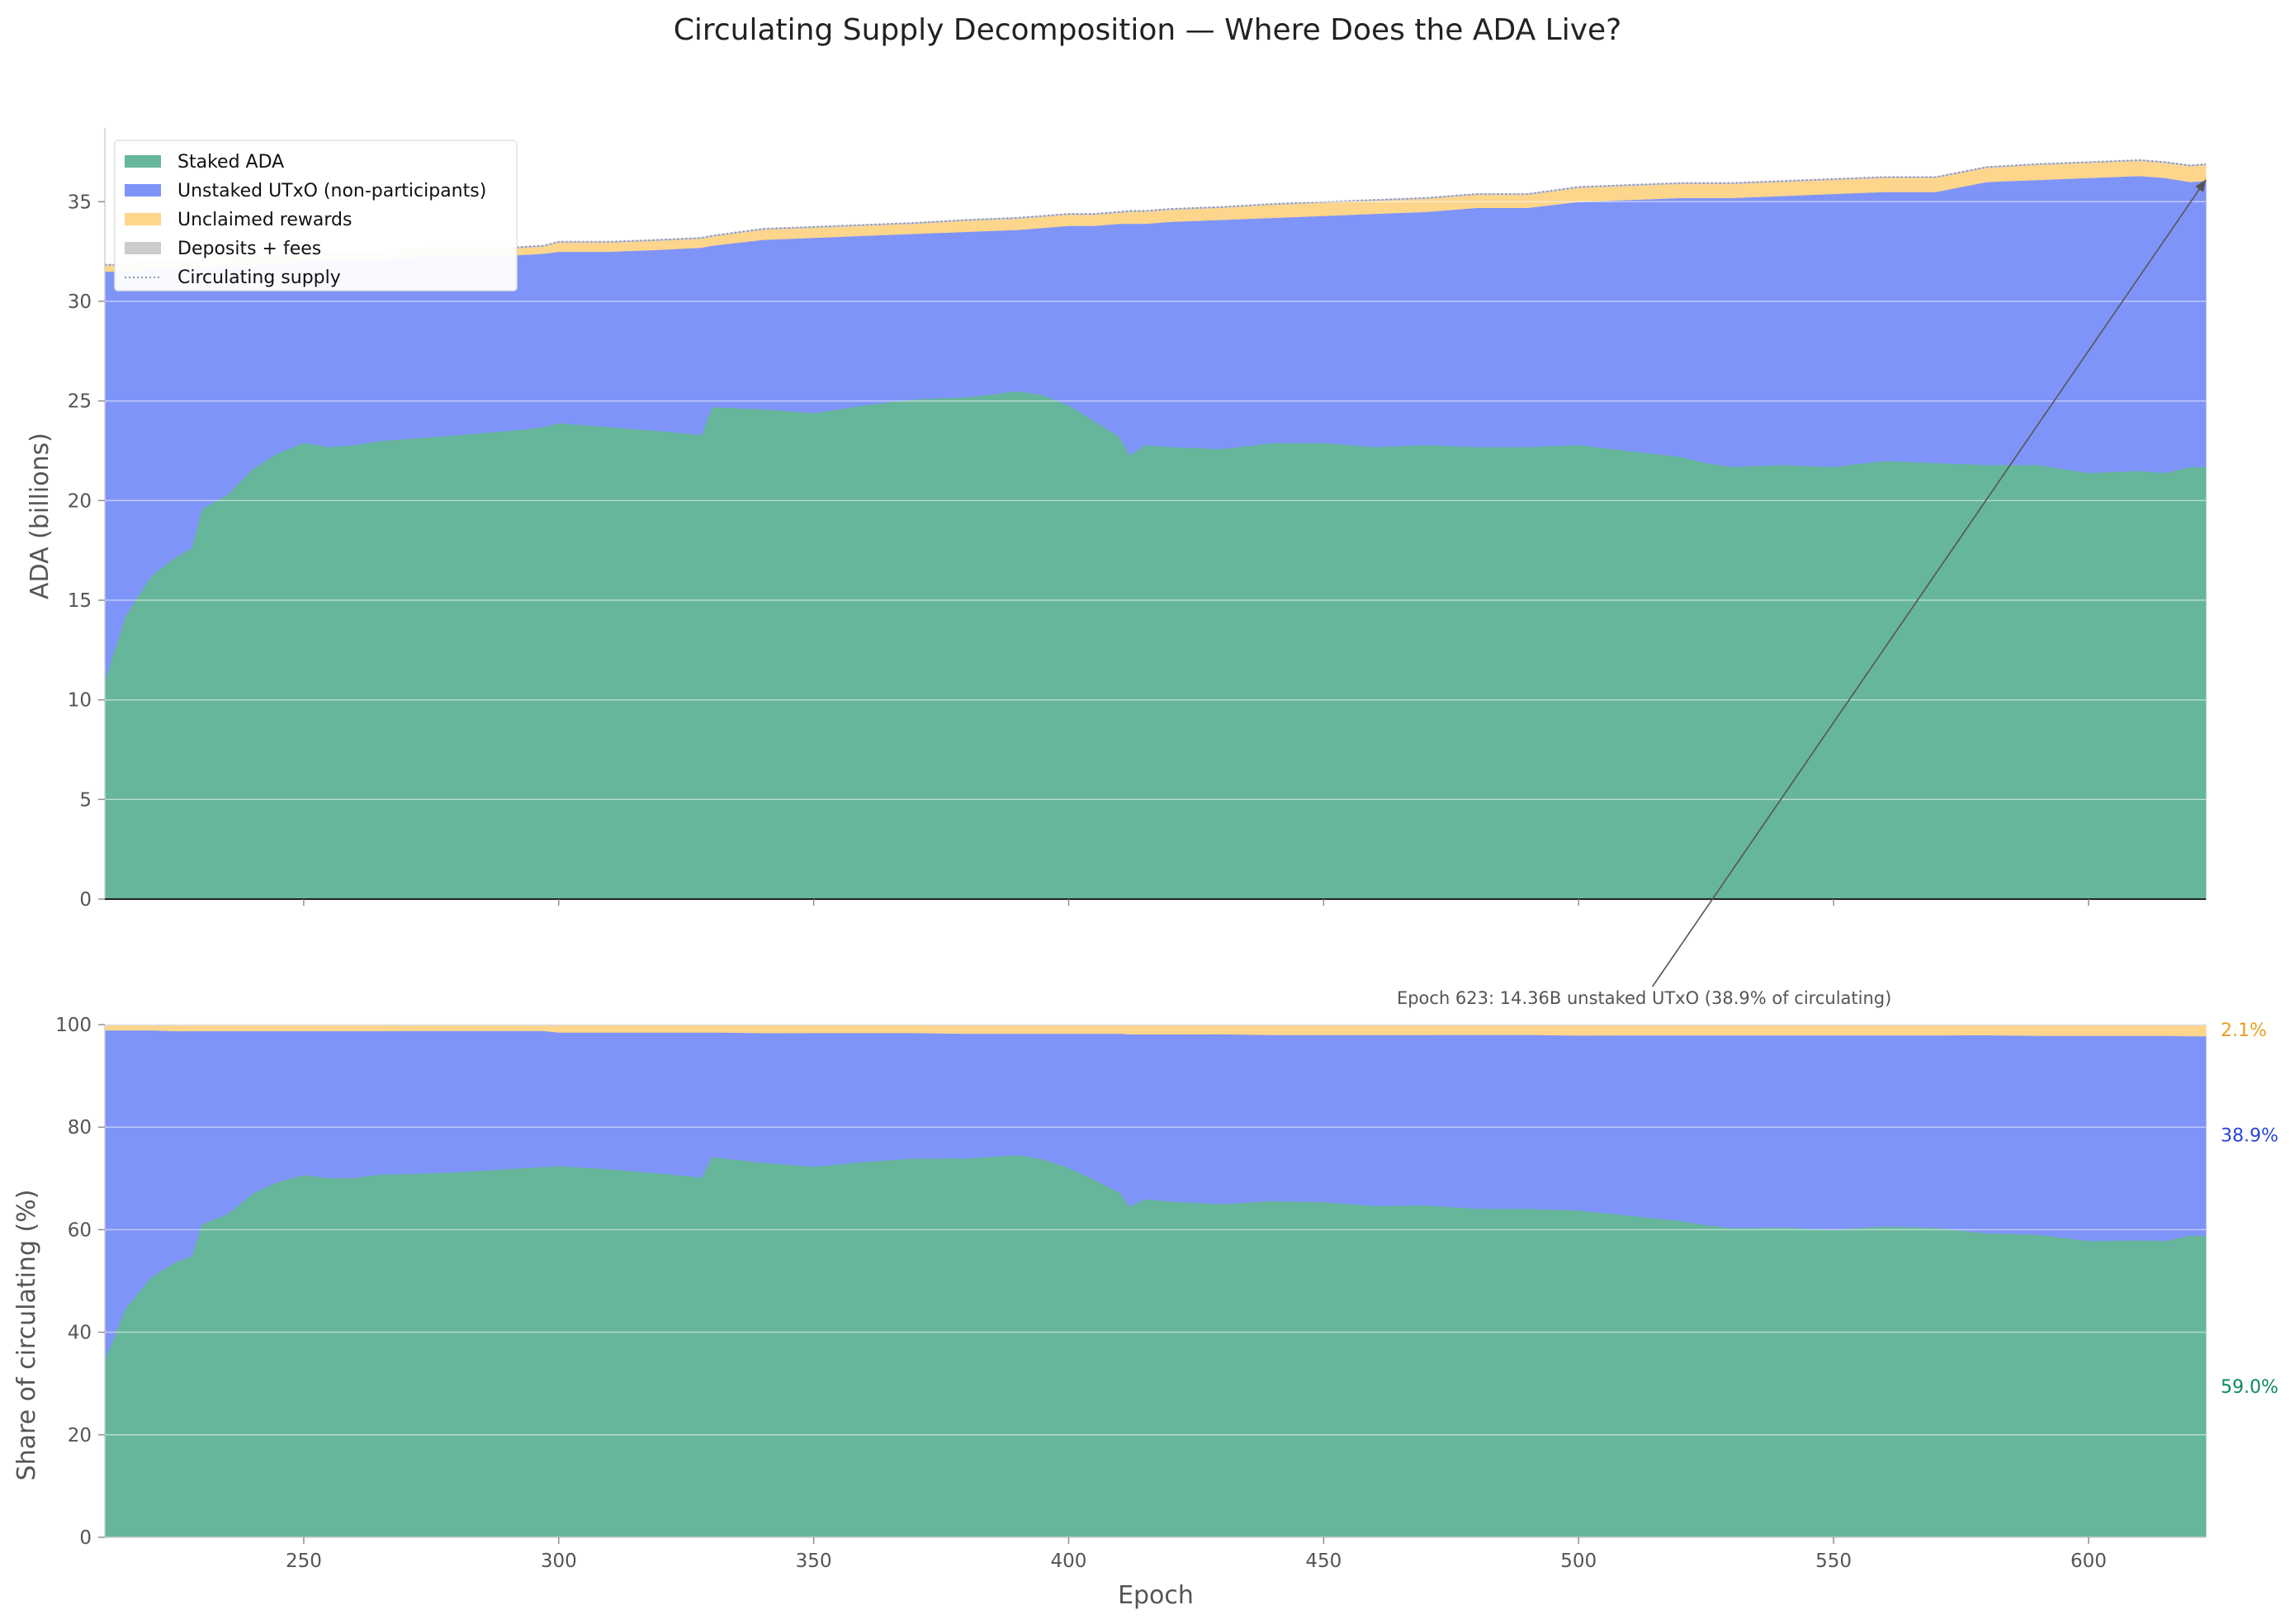 The image size is (2295, 1624). I want to click on top-ytick-label: 5, so click(85, 800).